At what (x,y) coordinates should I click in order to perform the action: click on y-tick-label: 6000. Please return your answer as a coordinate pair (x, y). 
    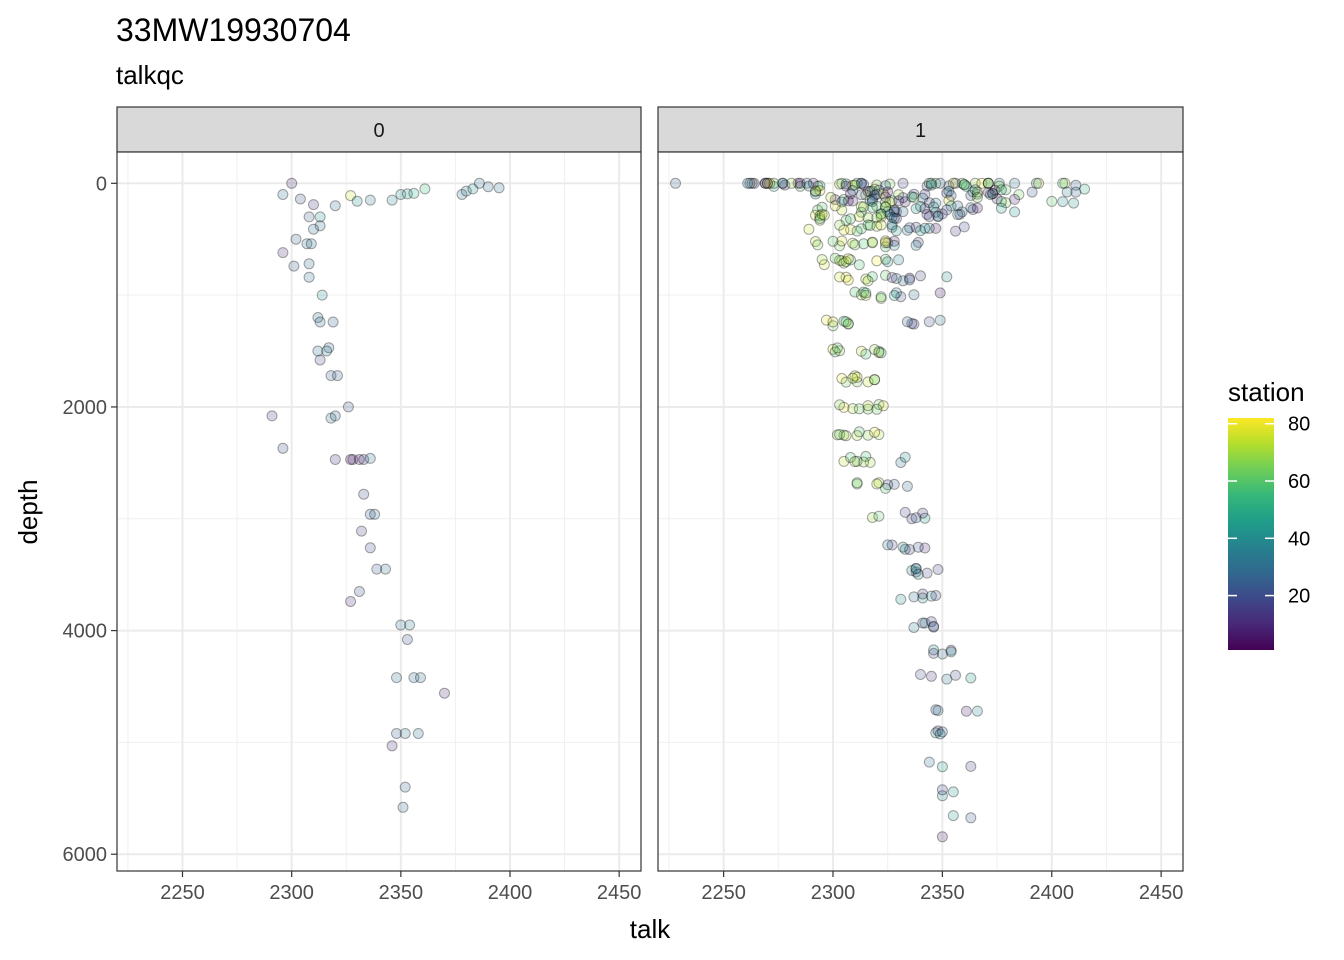
    Looking at the image, I should click on (85, 855).